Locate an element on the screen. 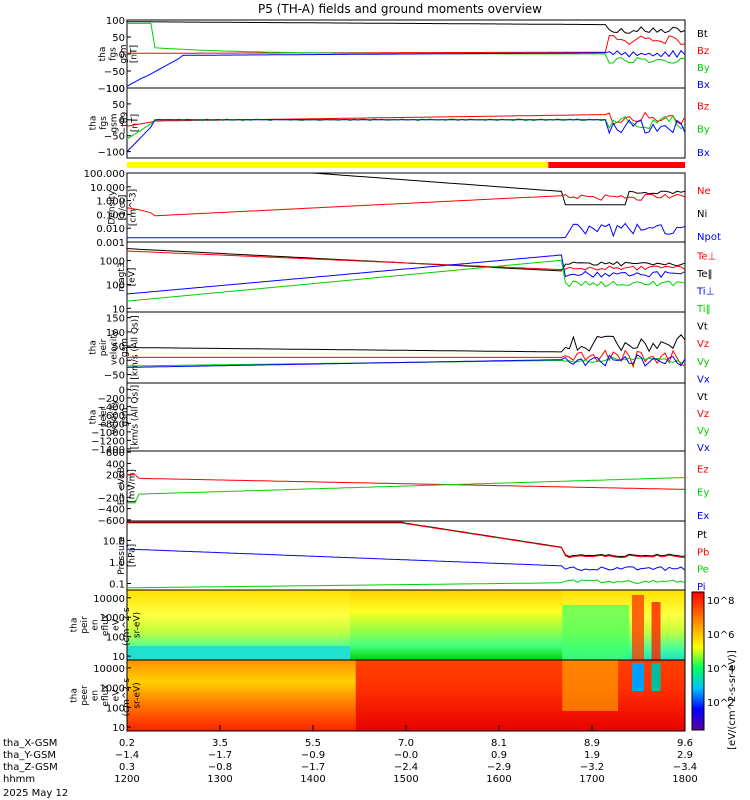 This screenshot has height=800, width=750. ytick-label: −1400 is located at coordinates (108, 450).